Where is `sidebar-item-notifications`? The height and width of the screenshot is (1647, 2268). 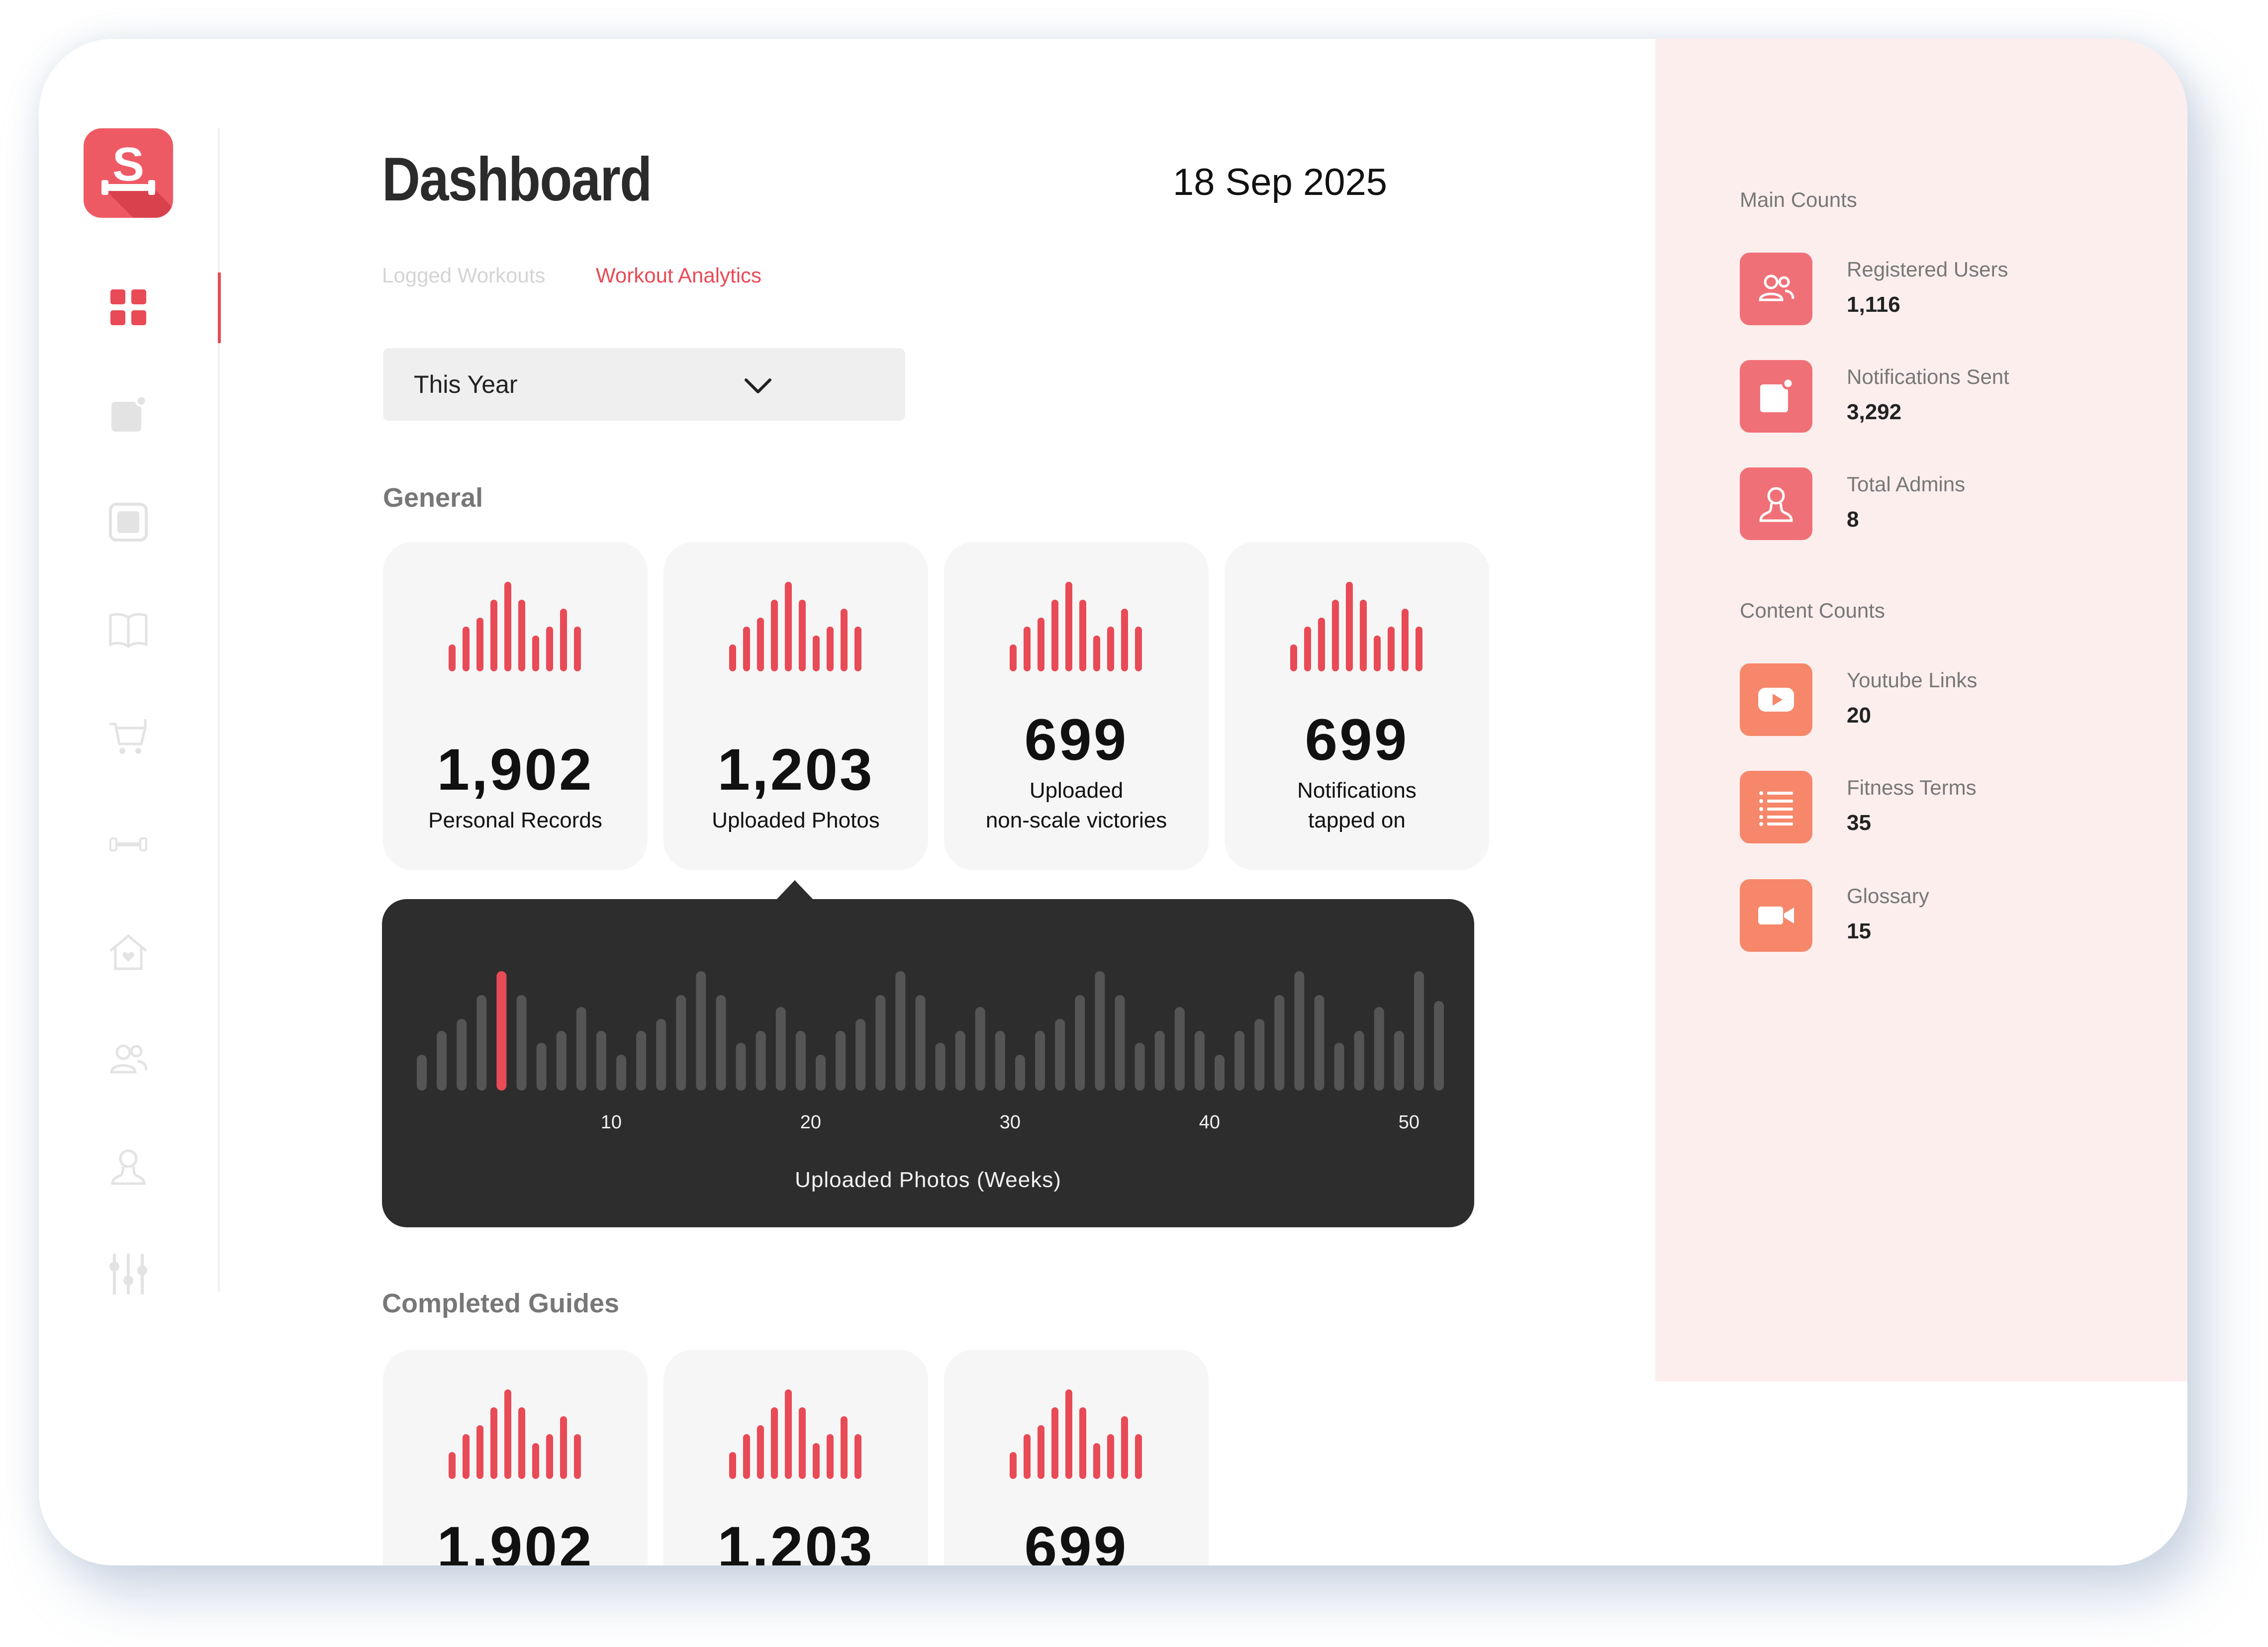
sidebar-item-notifications is located at coordinates (128, 415).